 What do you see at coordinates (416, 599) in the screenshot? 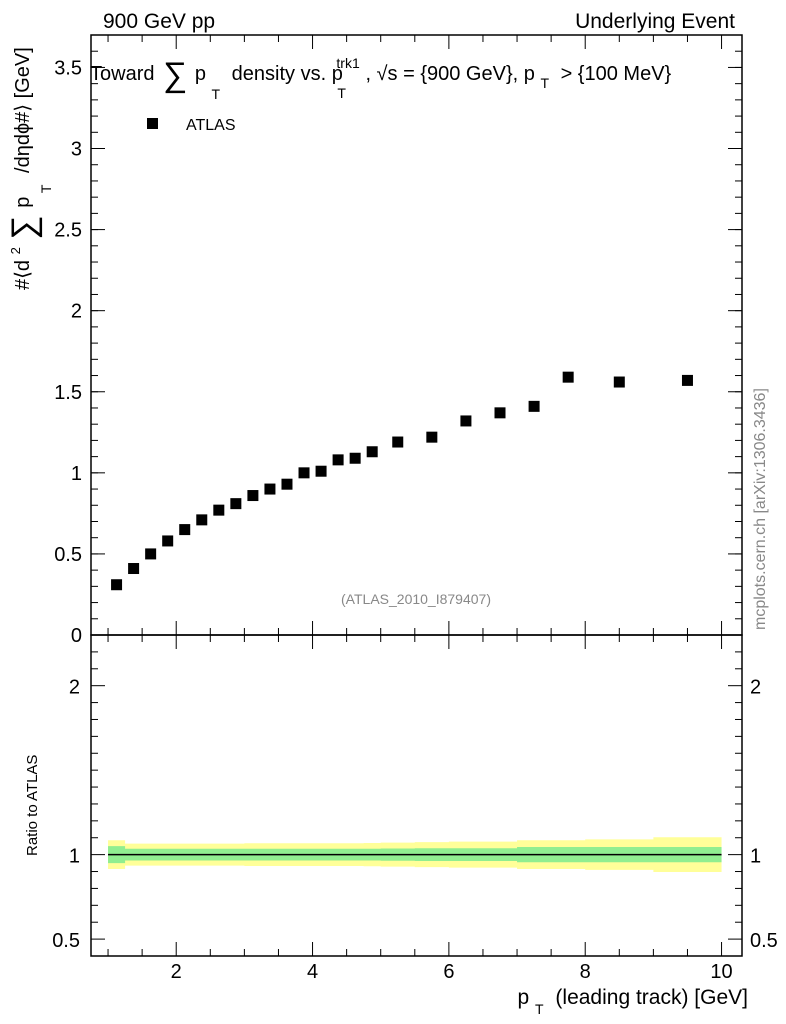
I see `analysis-id-label: (ATLAS_2010_I879407)` at bounding box center [416, 599].